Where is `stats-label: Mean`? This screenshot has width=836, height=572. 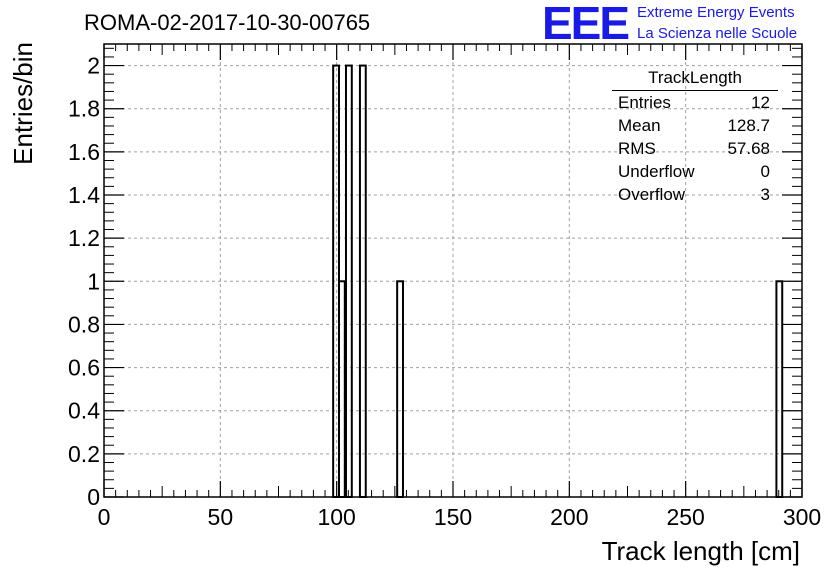 stats-label: Mean is located at coordinates (639, 125).